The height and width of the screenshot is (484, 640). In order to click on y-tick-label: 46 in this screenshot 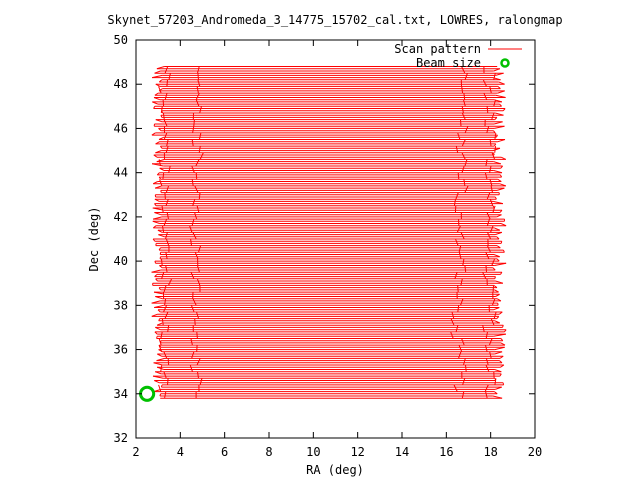, I will do `click(121, 128)`.